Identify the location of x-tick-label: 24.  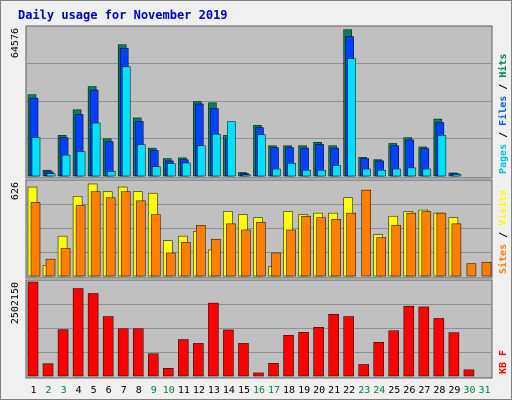
(379, 390).